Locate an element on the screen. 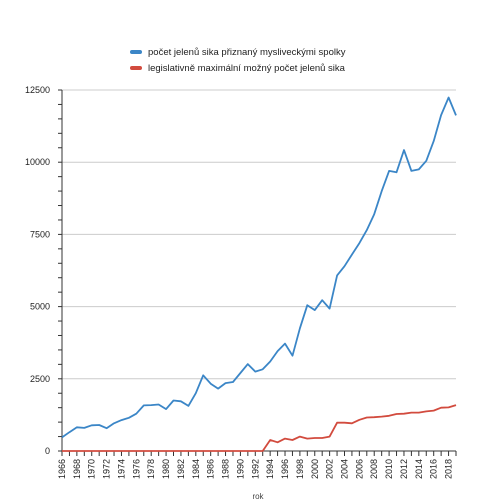 The height and width of the screenshot is (500, 486). x-tick-label-16: 1998 is located at coordinates (300, 469).